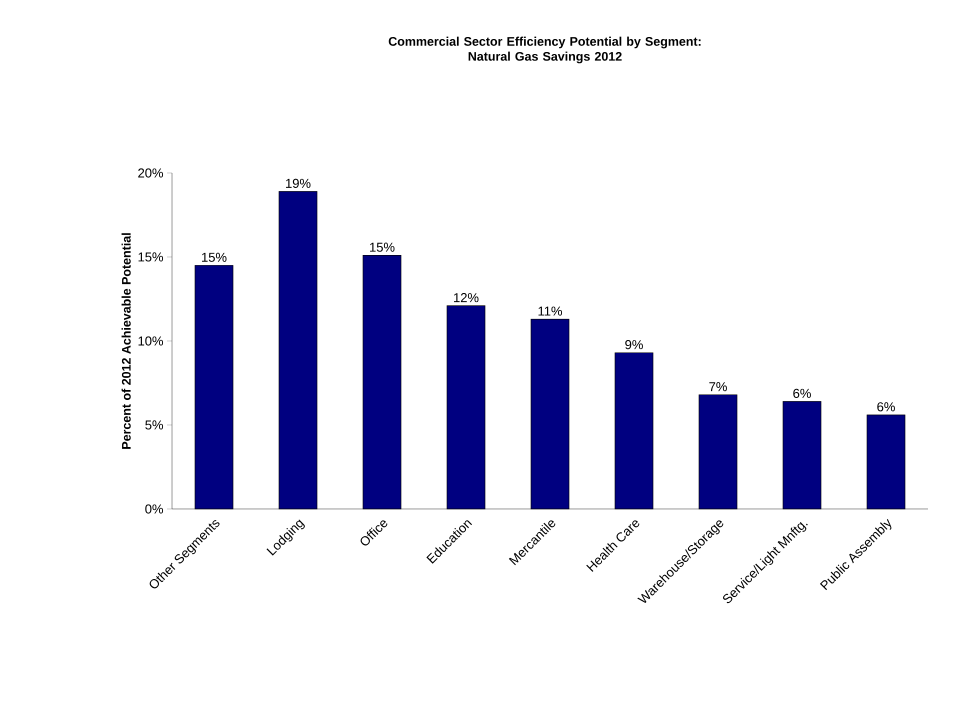 Image resolution: width=960 pixels, height=715 pixels. Describe the element at coordinates (298, 183) in the screenshot. I see `data-label: 19%` at that location.